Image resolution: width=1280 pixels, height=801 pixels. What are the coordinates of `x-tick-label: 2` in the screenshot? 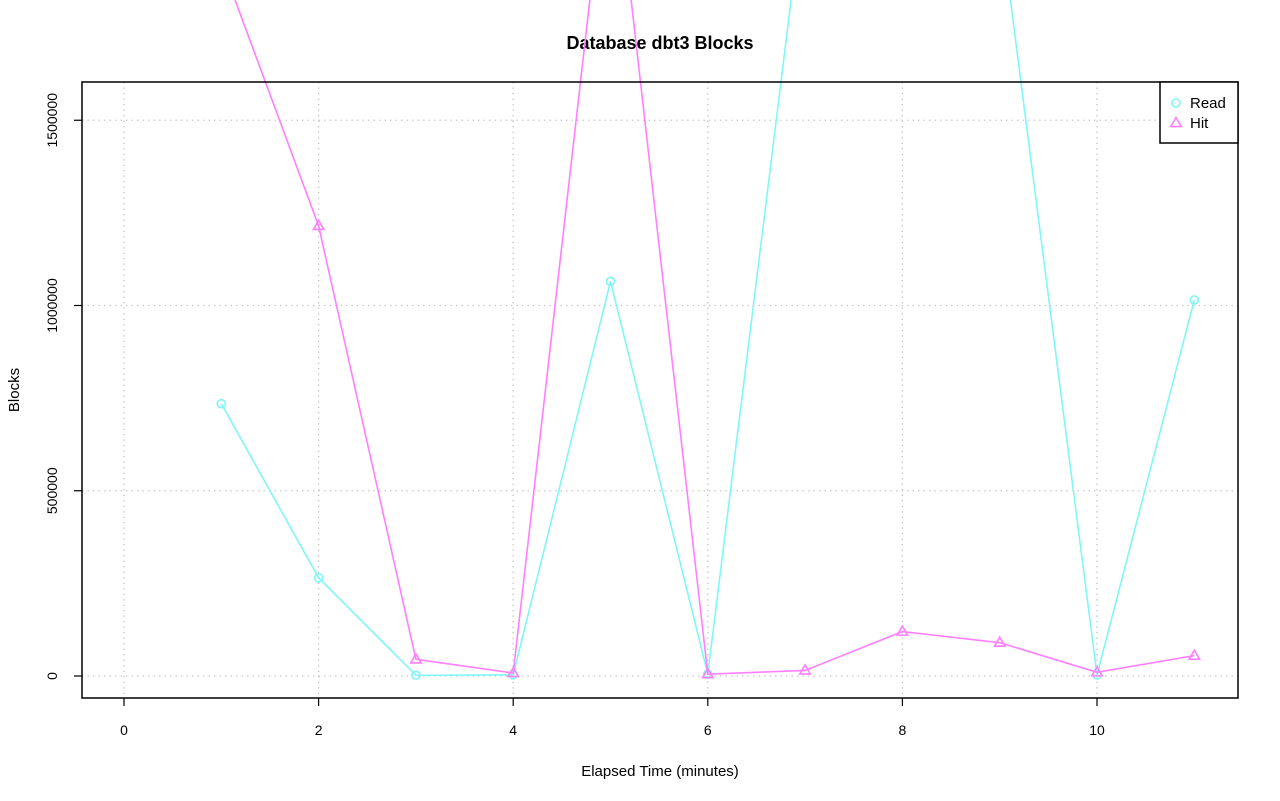 It's located at (319, 730).